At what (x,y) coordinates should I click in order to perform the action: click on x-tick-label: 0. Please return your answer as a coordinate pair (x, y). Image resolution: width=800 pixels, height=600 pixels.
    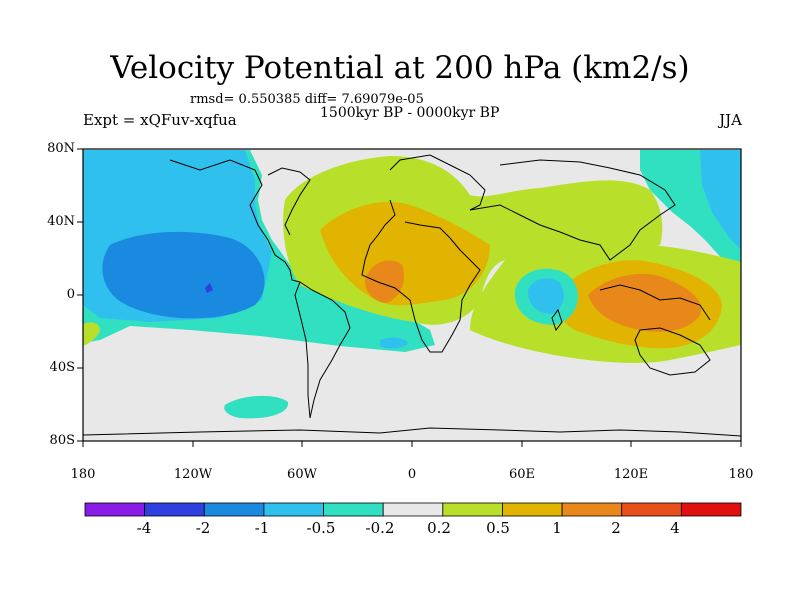
    Looking at the image, I should click on (412, 474).